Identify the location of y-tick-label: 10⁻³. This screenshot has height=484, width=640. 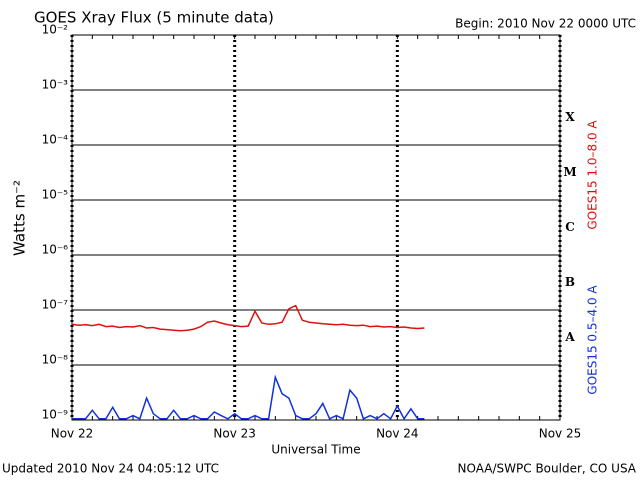
(55, 85).